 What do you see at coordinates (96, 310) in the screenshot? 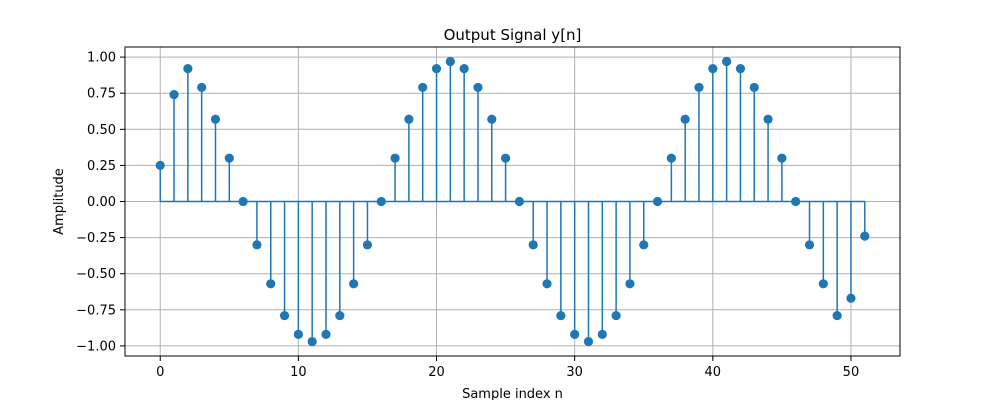
I see `y-tick-label: −0.75` at bounding box center [96, 310].